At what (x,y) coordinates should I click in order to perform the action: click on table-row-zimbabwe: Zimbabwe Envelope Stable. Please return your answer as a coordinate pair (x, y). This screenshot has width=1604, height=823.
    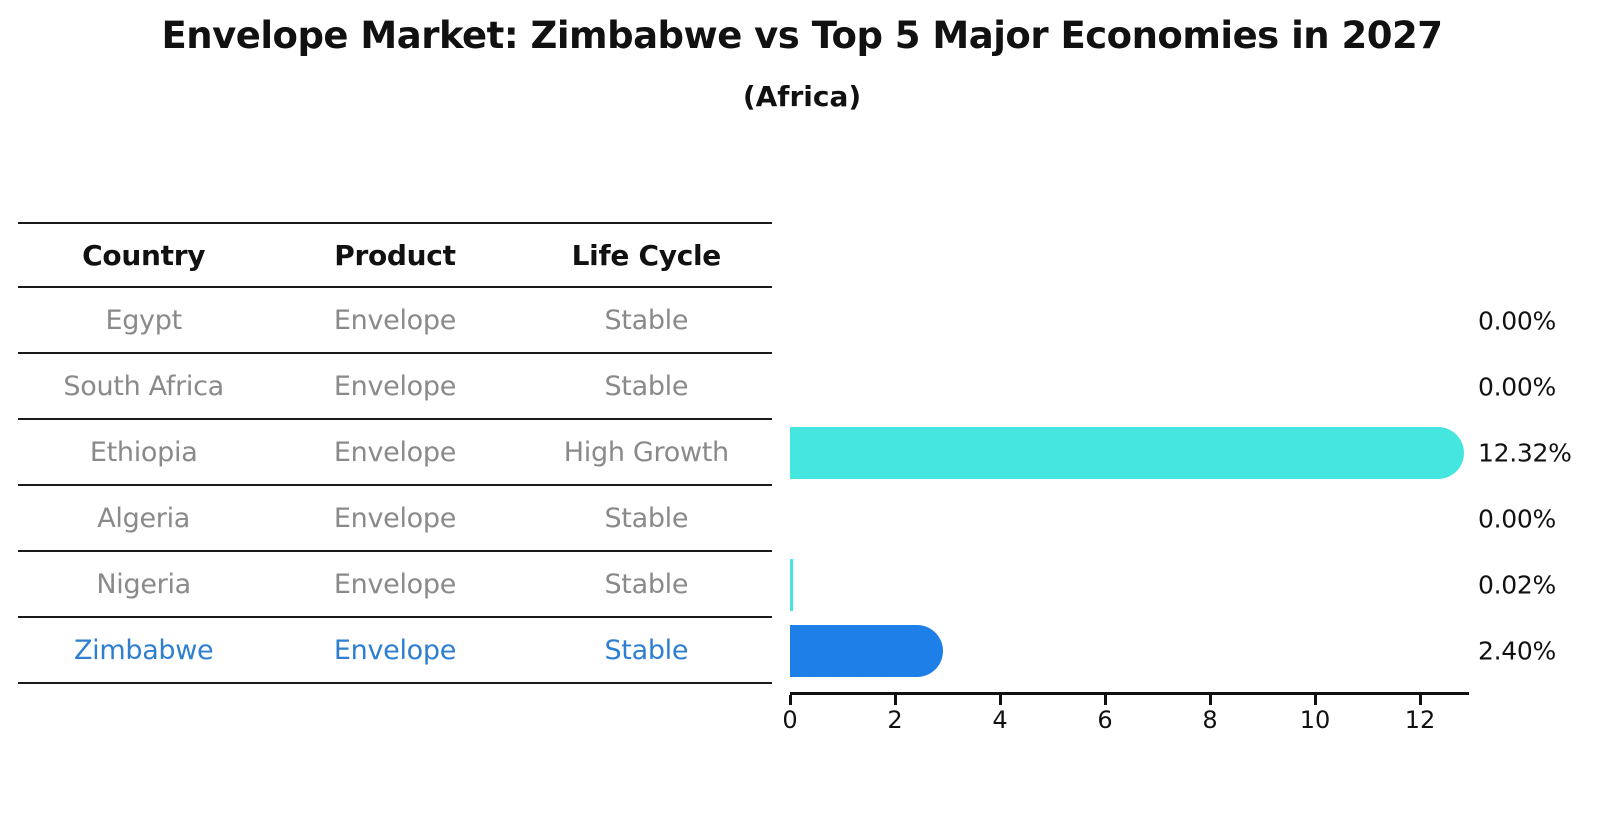
    Looking at the image, I should click on (395, 651).